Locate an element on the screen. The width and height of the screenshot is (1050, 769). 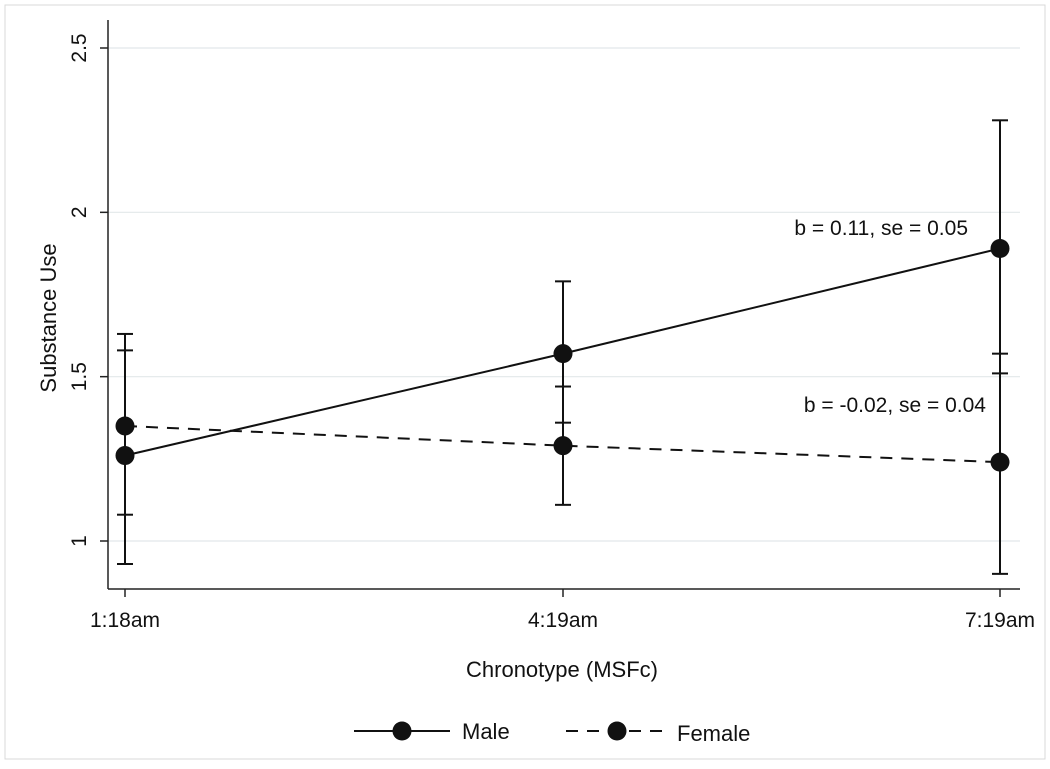
x-tick-label-0: 1:18am is located at coordinates (125, 620).